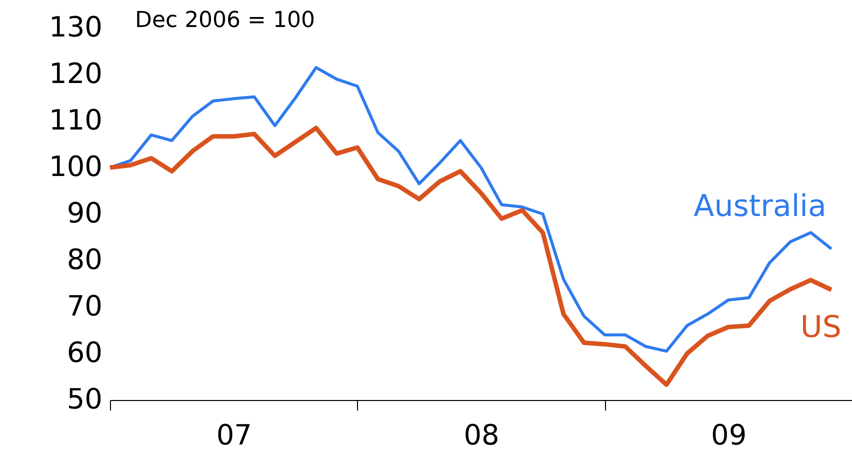 The width and height of the screenshot is (852, 468). What do you see at coordinates (84, 213) in the screenshot?
I see `y-tick-label: 90` at bounding box center [84, 213].